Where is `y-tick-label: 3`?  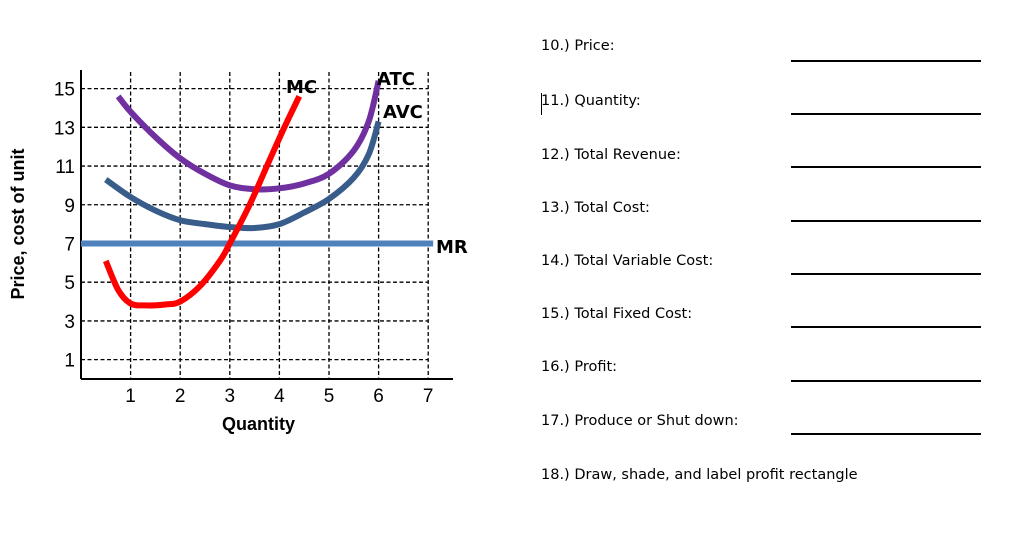
y-tick-label: 3 is located at coordinates (69, 322).